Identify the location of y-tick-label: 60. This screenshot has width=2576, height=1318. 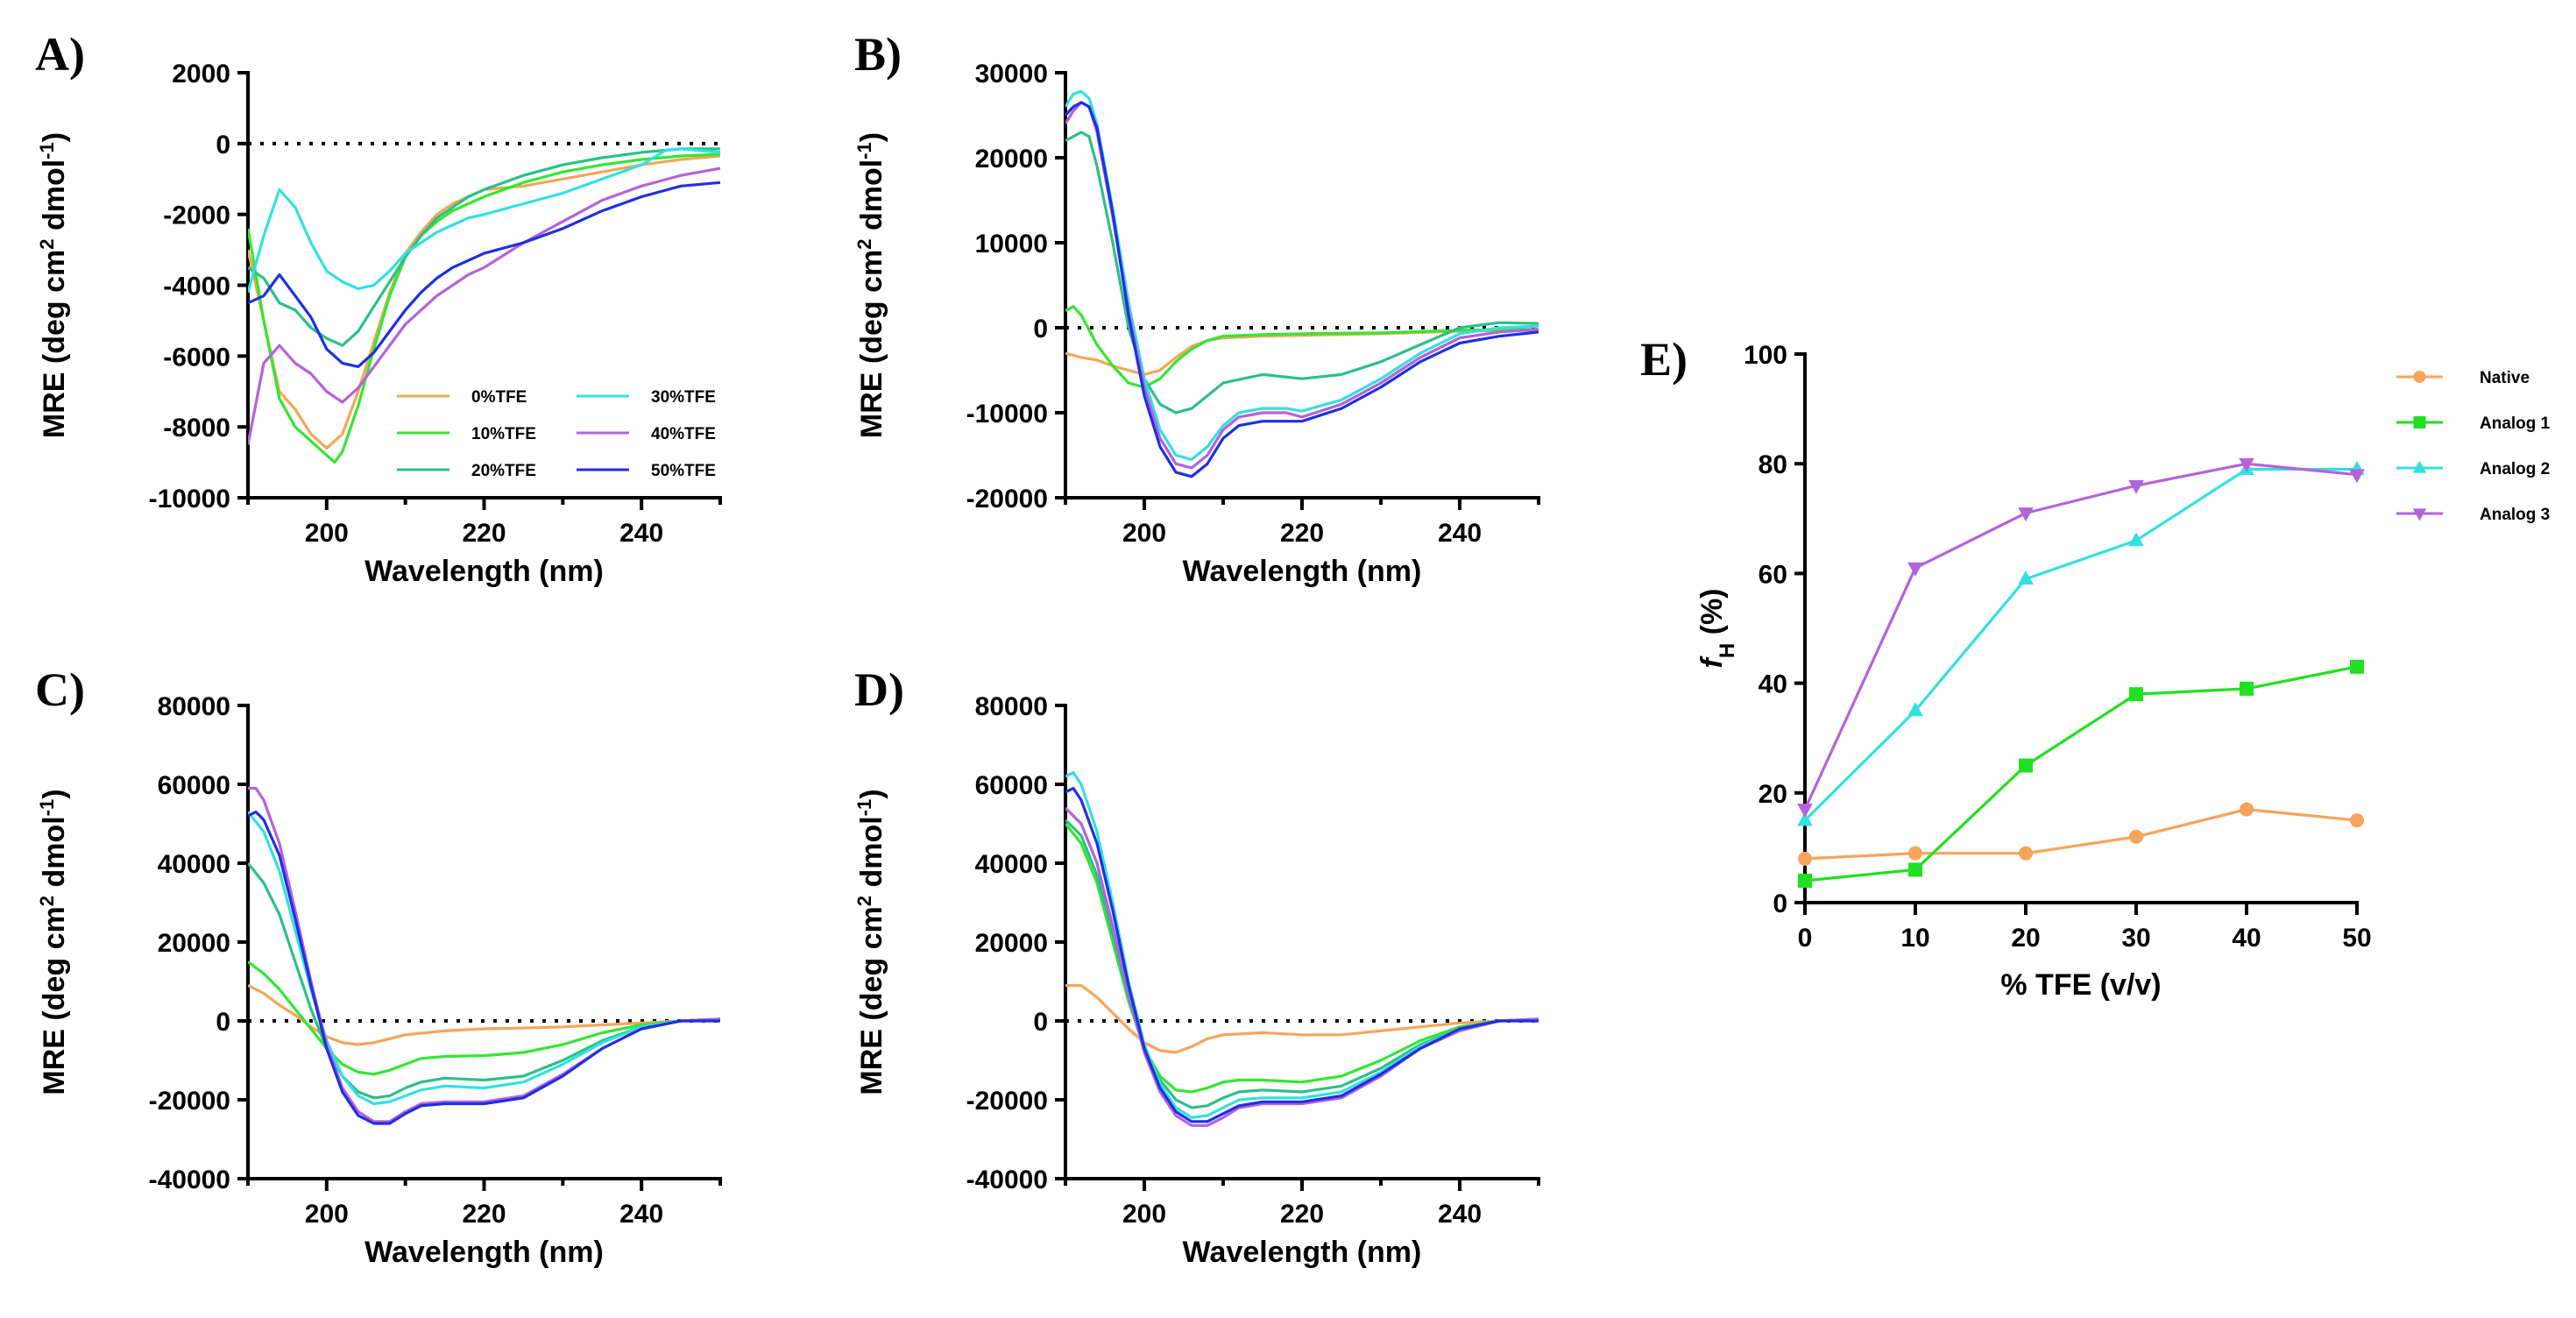
(1773, 574).